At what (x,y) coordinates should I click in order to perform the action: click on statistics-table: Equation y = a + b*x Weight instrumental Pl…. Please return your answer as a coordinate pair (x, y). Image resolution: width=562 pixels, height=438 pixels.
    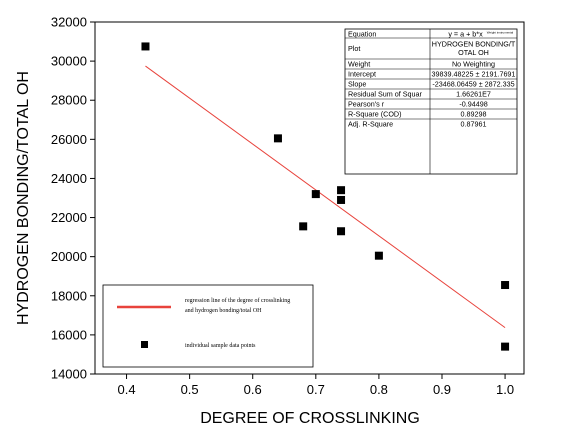
    Looking at the image, I should click on (431, 101).